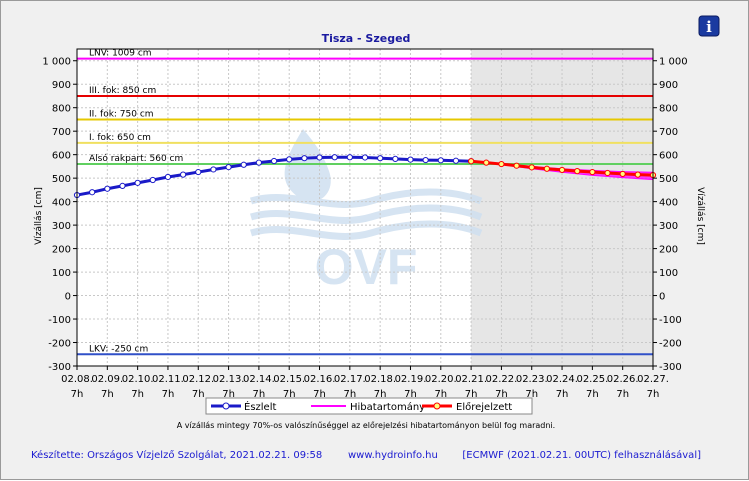 The height and width of the screenshot is (481, 749). What do you see at coordinates (668, 109) in the screenshot?
I see `y-tick-label-right: 800` at bounding box center [668, 109].